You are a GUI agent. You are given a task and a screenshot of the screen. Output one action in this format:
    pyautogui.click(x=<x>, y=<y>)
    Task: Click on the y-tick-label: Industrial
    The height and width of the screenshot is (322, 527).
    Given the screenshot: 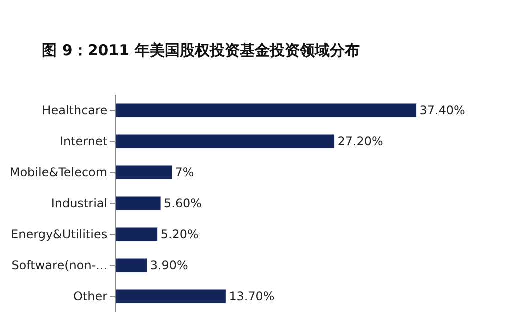 What is the action you would take?
    pyautogui.click(x=79, y=203)
    